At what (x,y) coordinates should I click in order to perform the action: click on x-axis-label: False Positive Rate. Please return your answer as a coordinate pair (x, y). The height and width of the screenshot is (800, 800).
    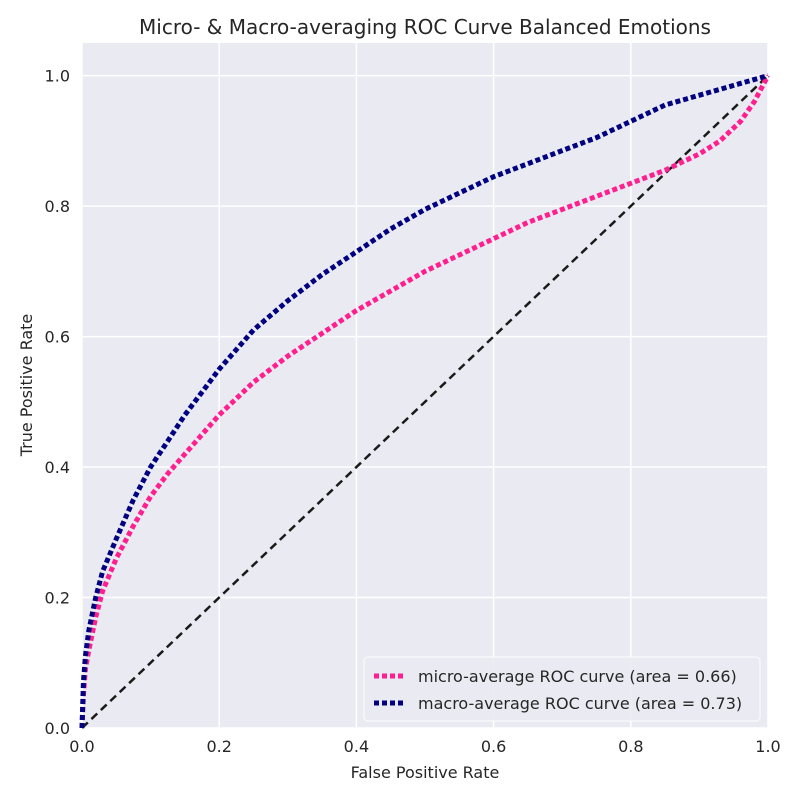
    Looking at the image, I should click on (425, 772).